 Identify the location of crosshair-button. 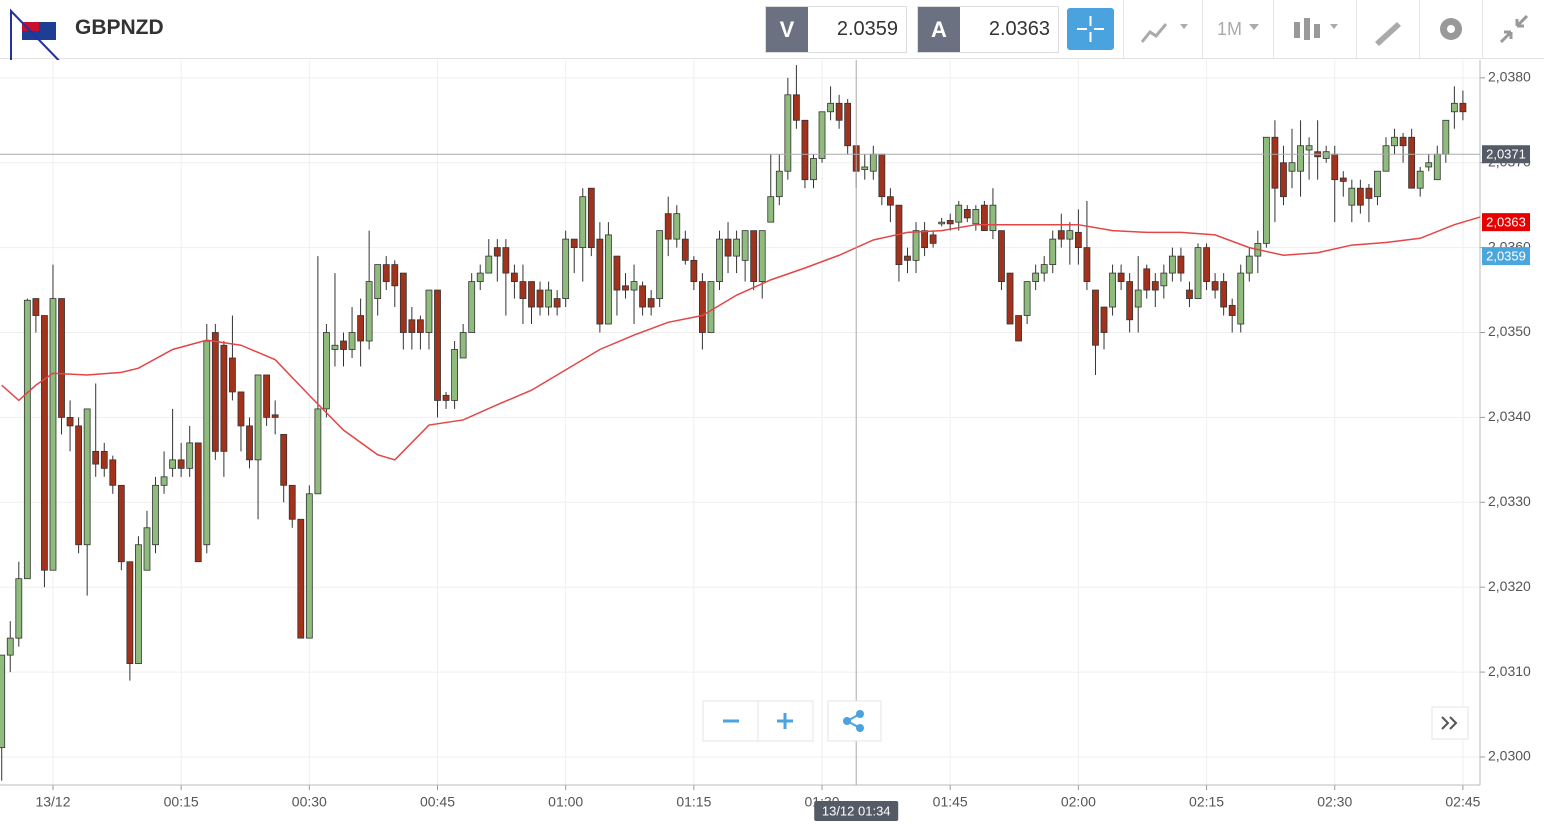
(1090, 29).